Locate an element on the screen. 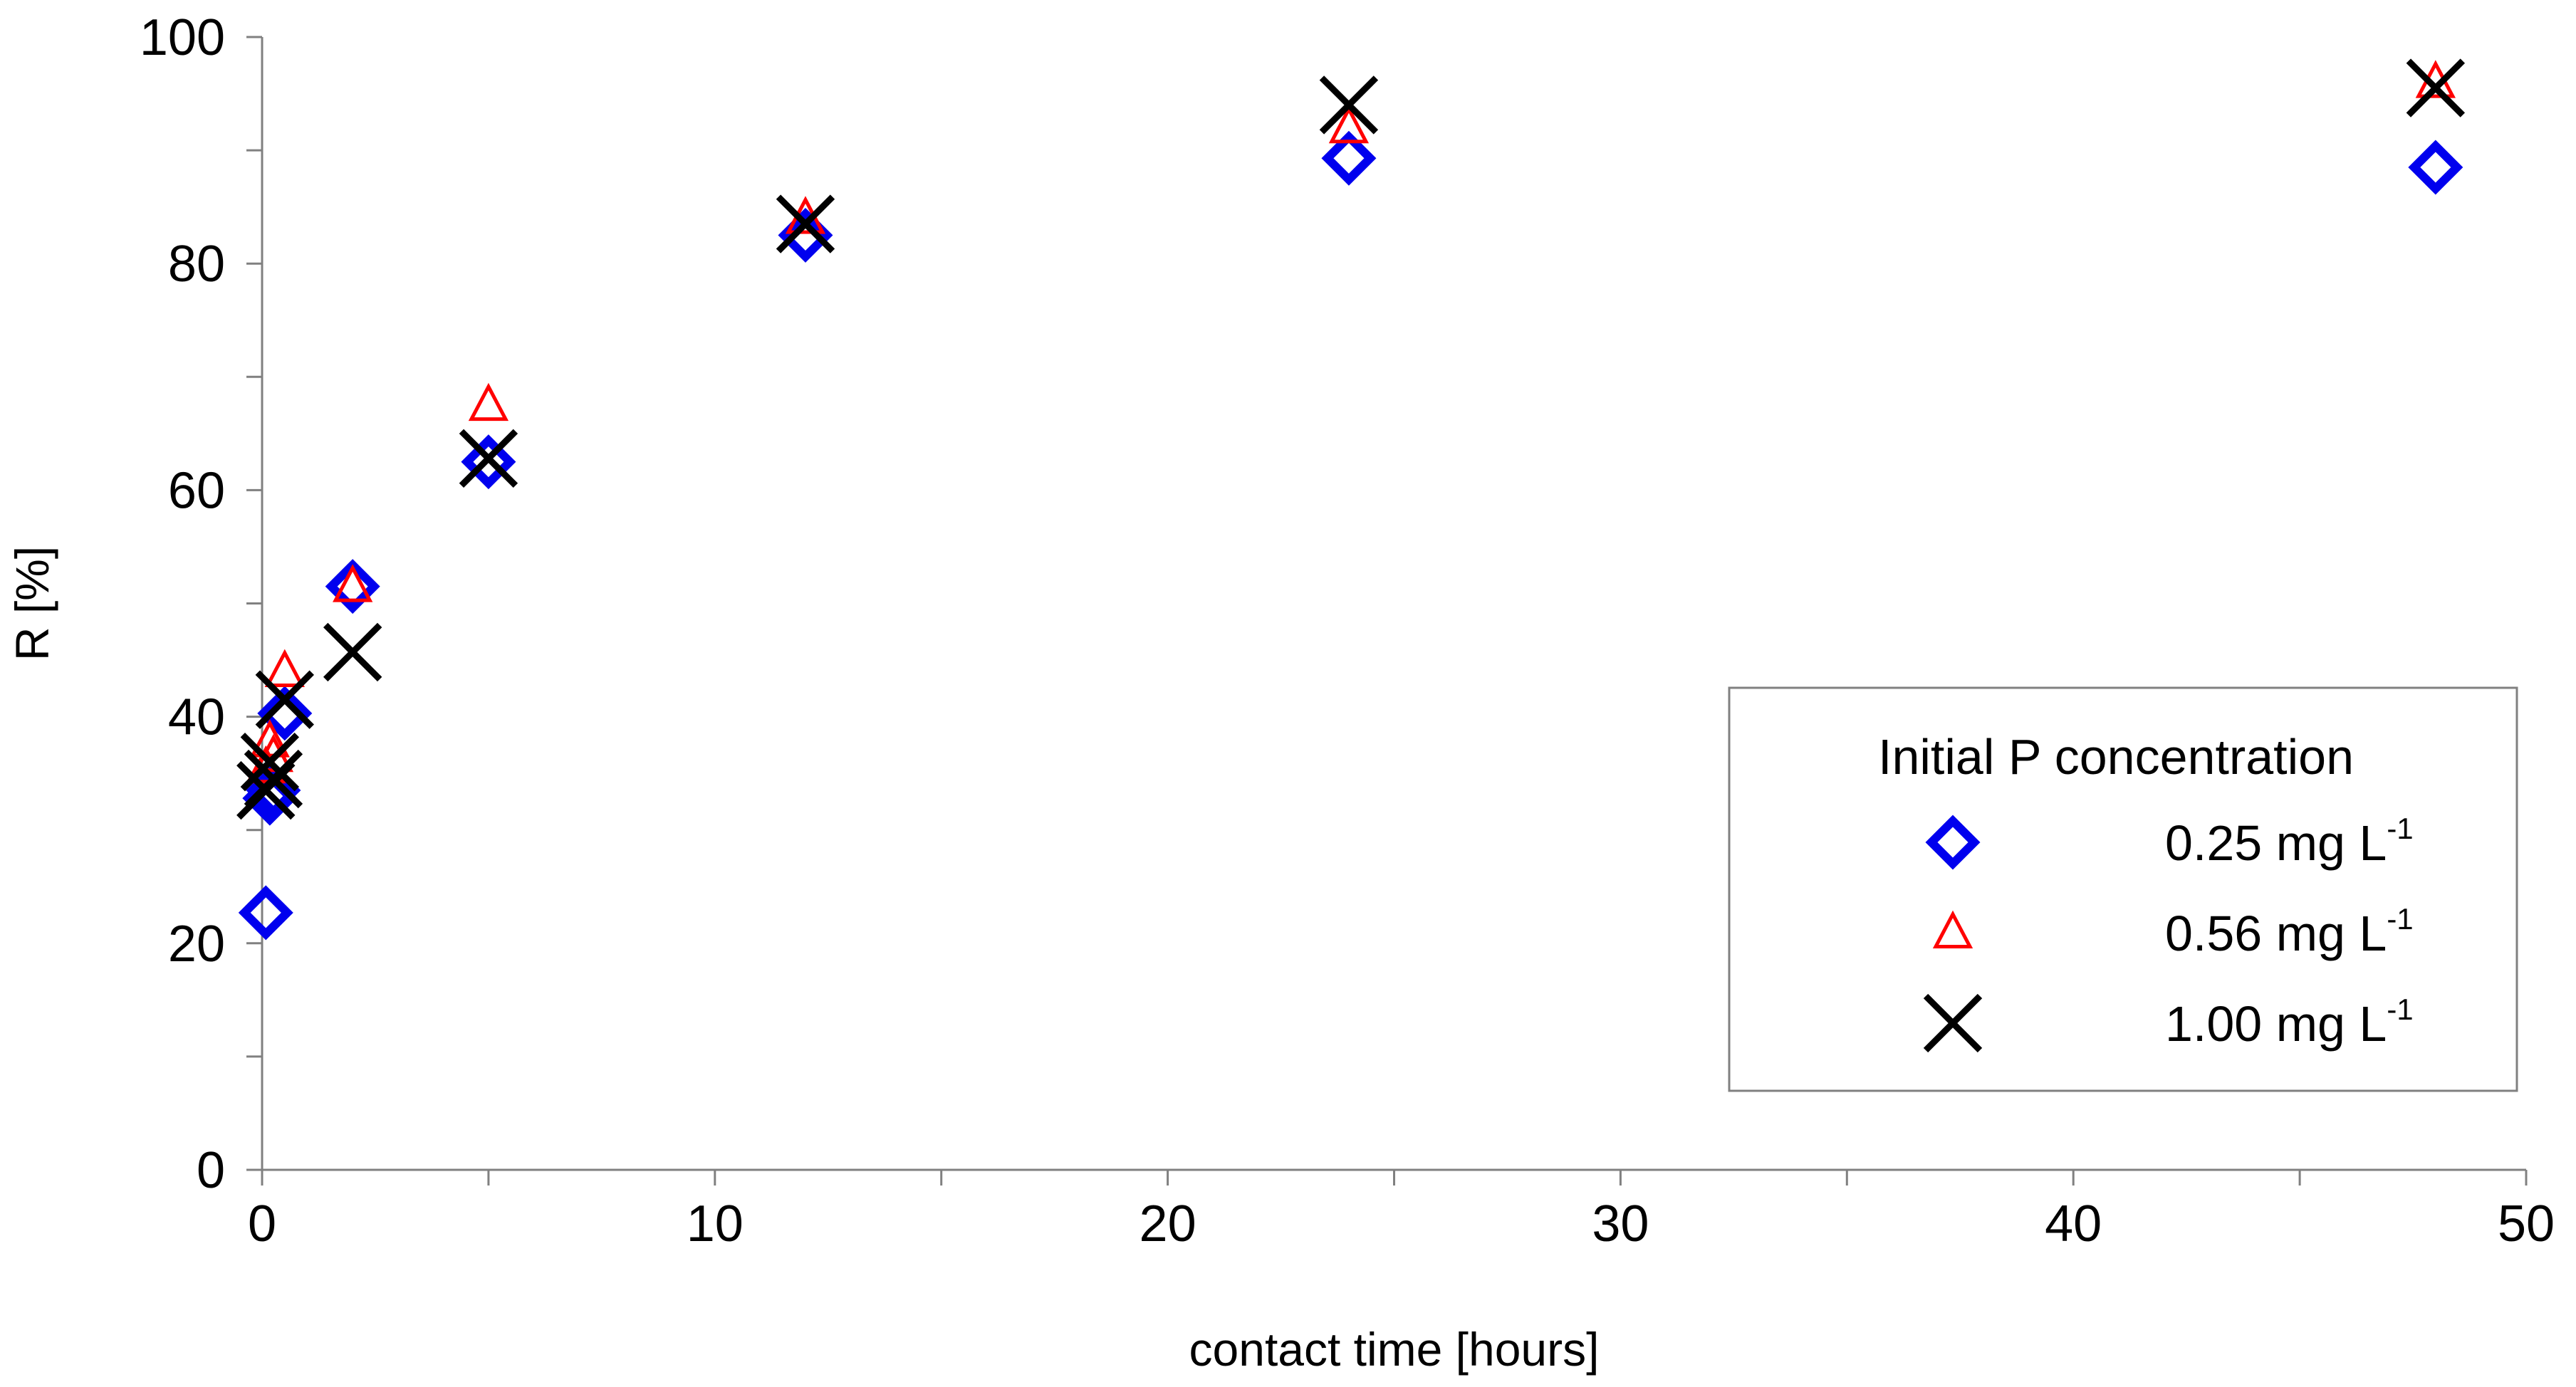 This screenshot has height=1387, width=2576. y-tick-label: 80 is located at coordinates (196, 264).